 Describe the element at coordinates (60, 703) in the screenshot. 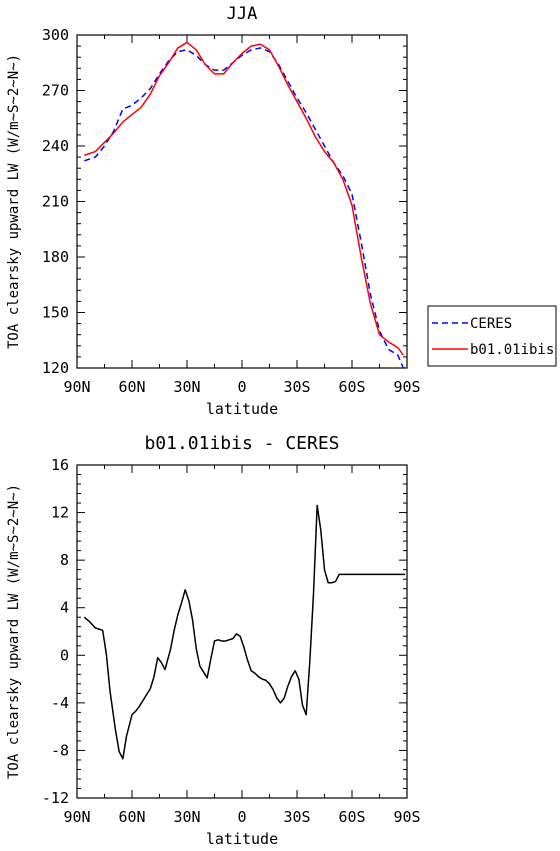

I see `y-tick-label: -4` at that location.